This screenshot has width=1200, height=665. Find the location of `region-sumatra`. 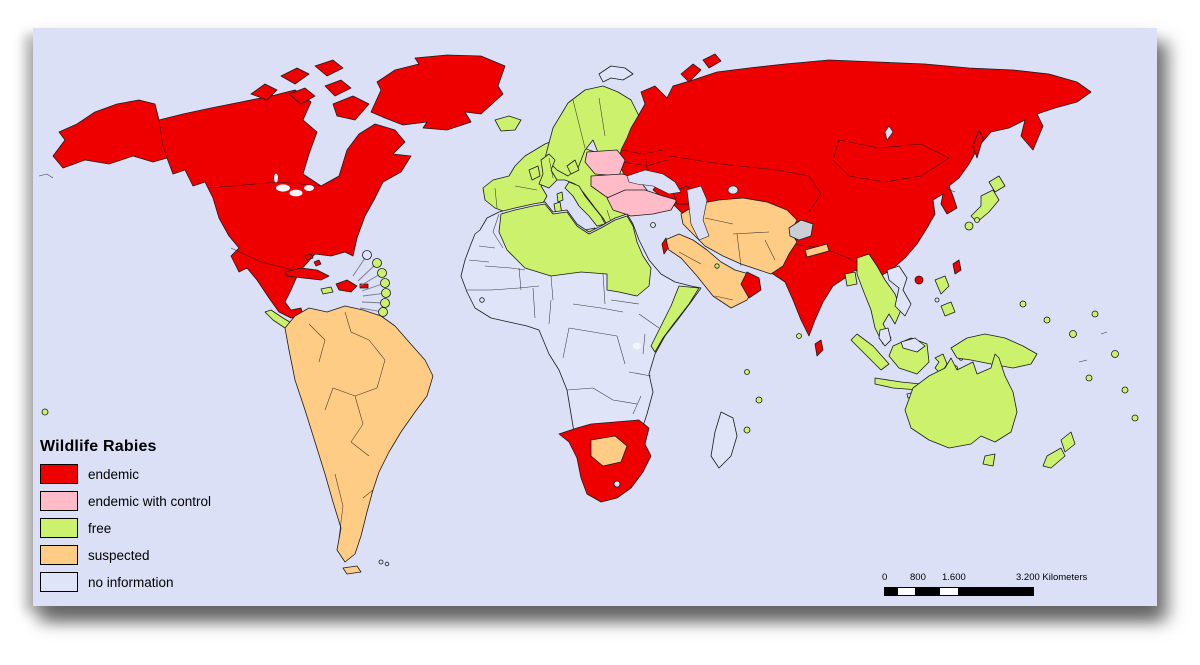

region-sumatra is located at coordinates (870, 352).